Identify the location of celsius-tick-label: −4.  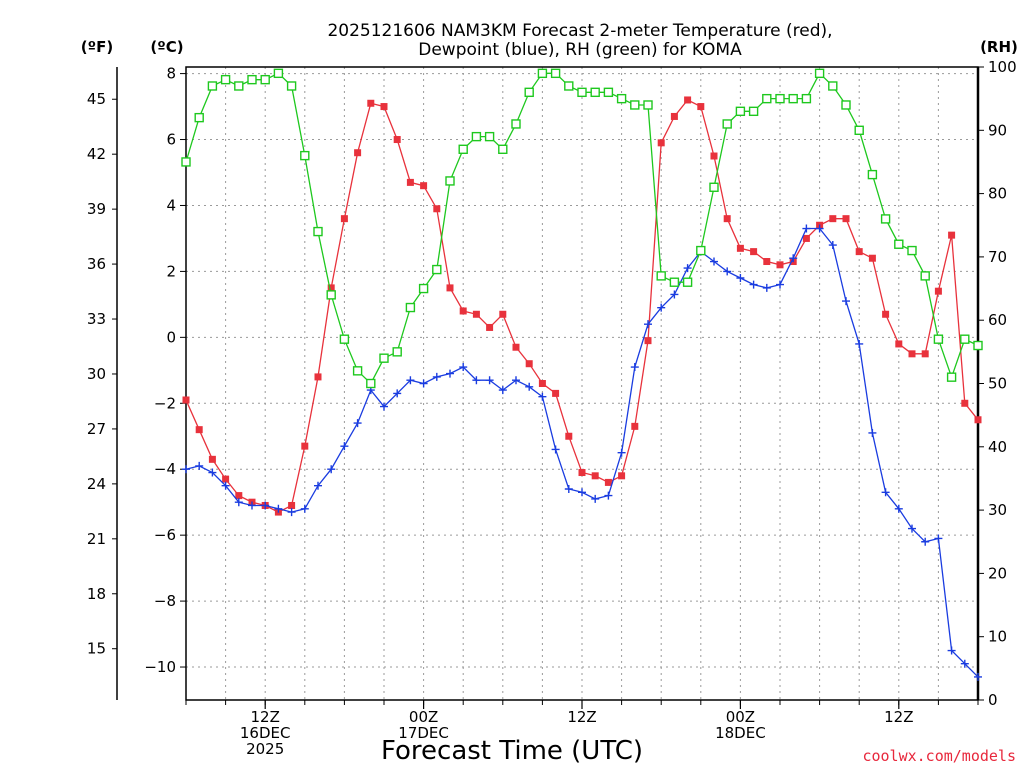
(165, 469).